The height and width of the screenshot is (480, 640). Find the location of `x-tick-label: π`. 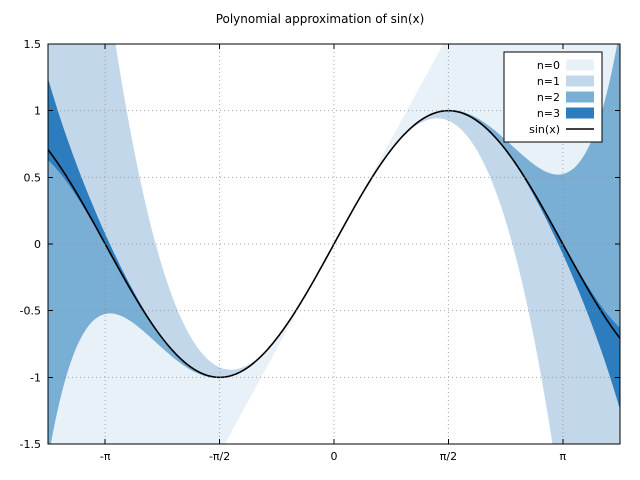

x-tick-label: π is located at coordinates (562, 456).